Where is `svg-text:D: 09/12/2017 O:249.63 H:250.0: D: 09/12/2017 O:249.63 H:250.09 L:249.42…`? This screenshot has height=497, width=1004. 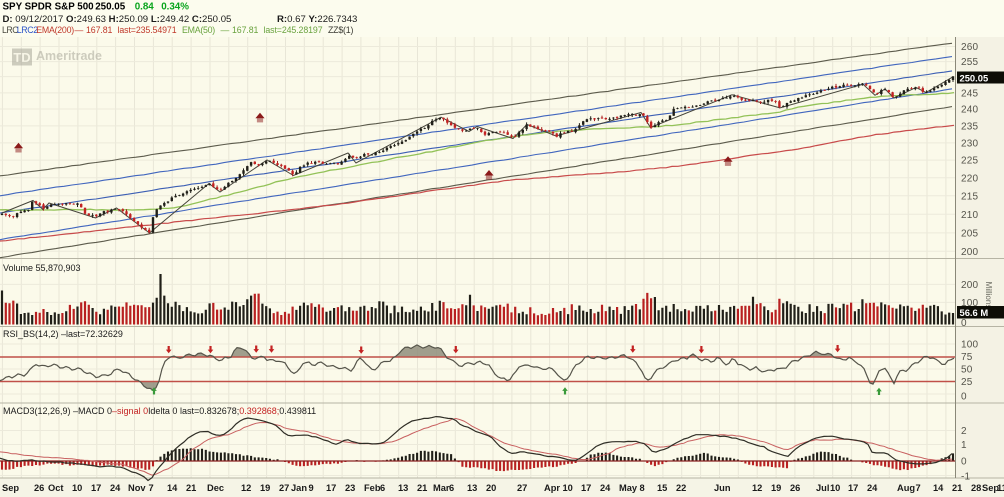 svg-text:D: 09/12/2017 O:249.63 H:250.0: D: 09/12/2017 O:249.63 H:250.09 L:249.42… is located at coordinates (180, 19).